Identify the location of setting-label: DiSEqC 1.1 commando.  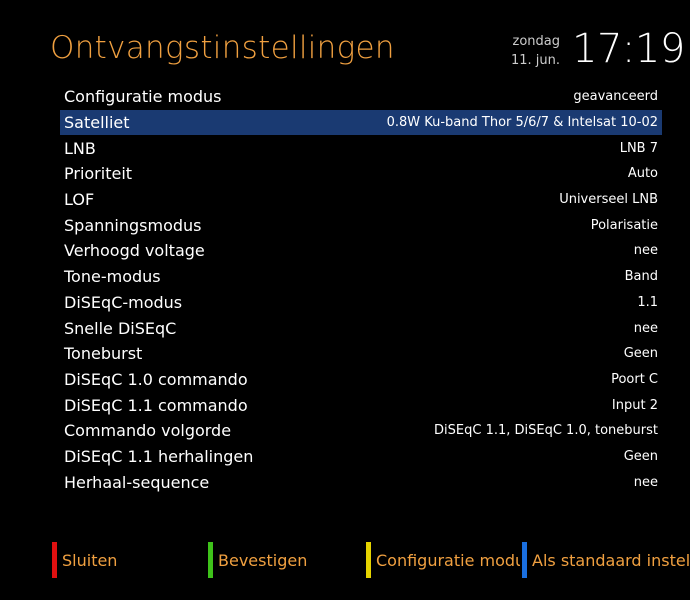
(156, 405).